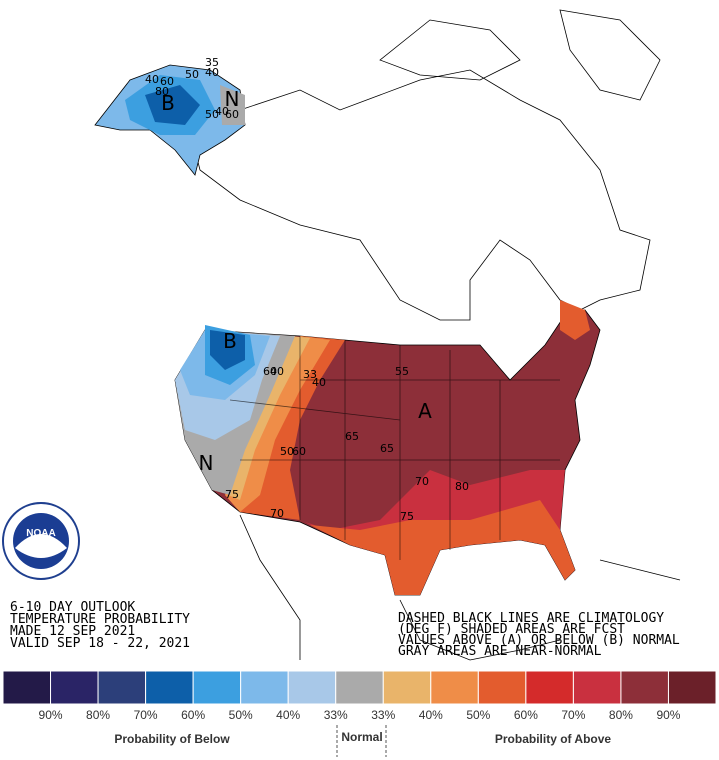 This screenshot has height=760, width=719. What do you see at coordinates (212, 62) in the screenshot?
I see `contour-label: 35` at bounding box center [212, 62].